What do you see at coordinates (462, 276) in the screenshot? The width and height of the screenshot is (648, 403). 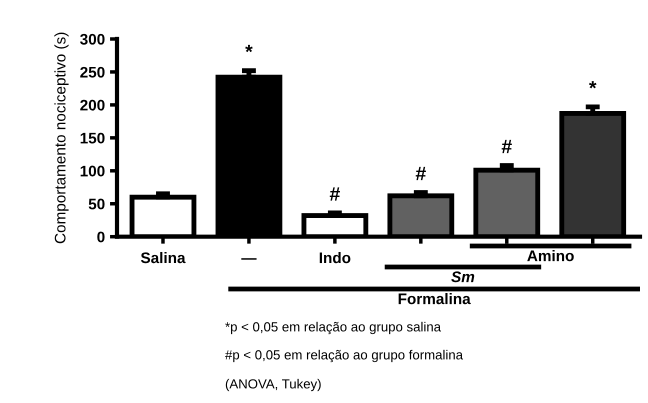 I see `text: Sm` at bounding box center [462, 276].